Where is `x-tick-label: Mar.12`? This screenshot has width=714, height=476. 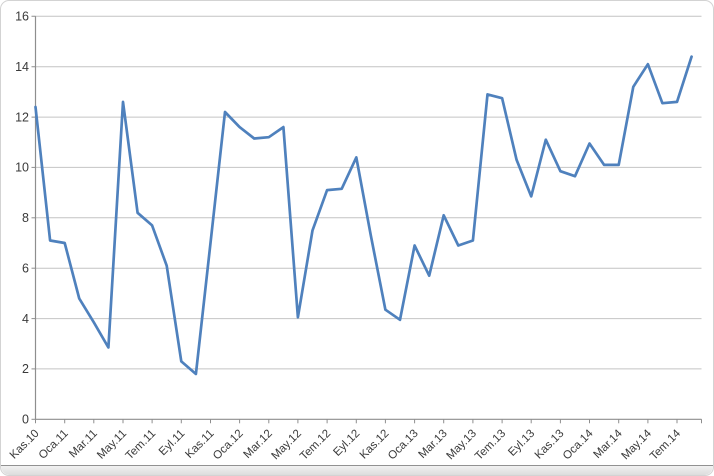
x-tick-label: Mar.12 is located at coordinates (258, 444).